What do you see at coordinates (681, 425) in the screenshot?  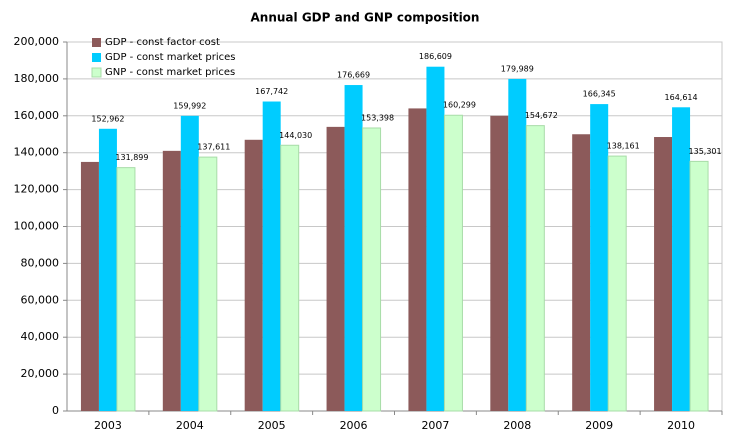 I see `x-tick-label: 2010` at bounding box center [681, 425].